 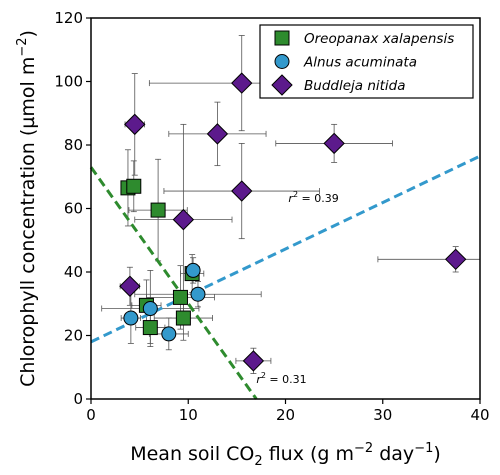 What do you see at coordinates (73, 145) in the screenshot?
I see `y-tick-label: 80` at bounding box center [73, 145].